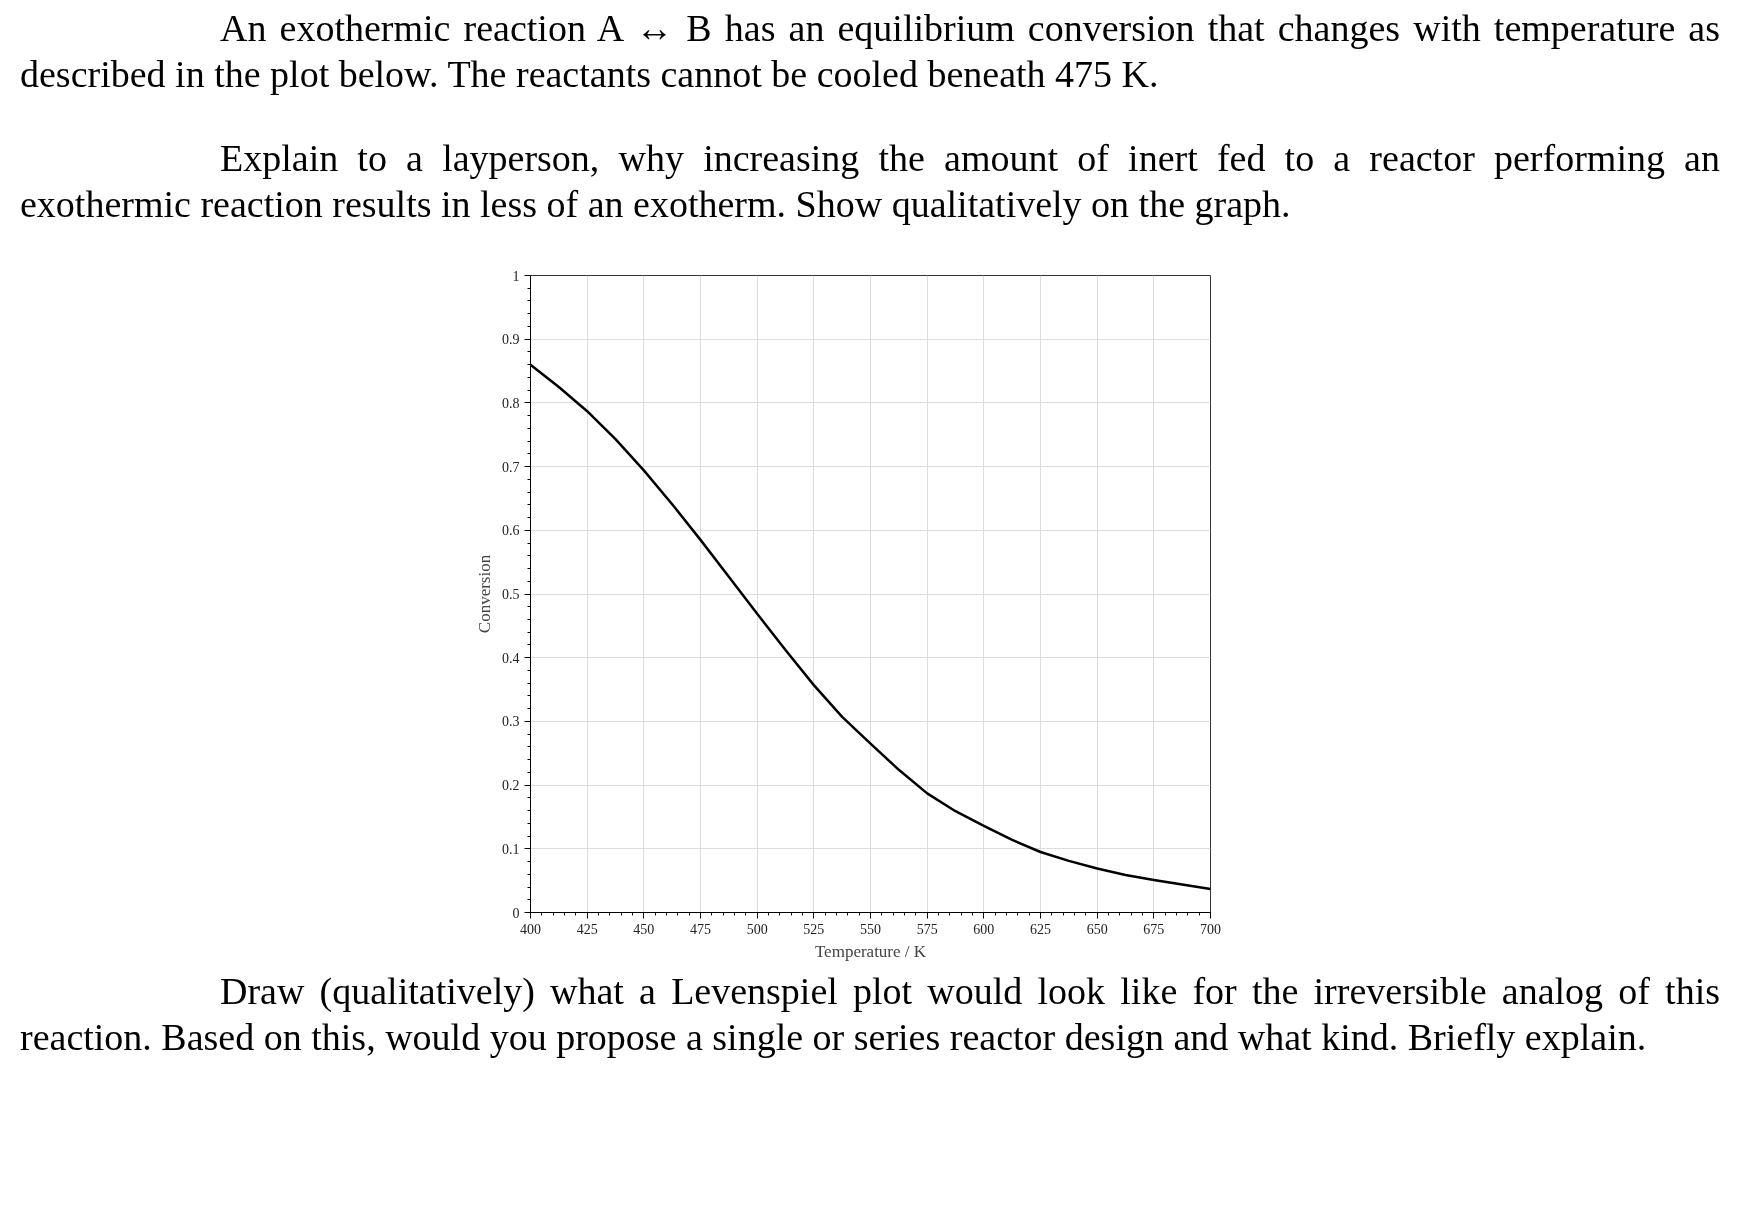  What do you see at coordinates (814, 929) in the screenshot?
I see `x-tick-label: 525` at bounding box center [814, 929].